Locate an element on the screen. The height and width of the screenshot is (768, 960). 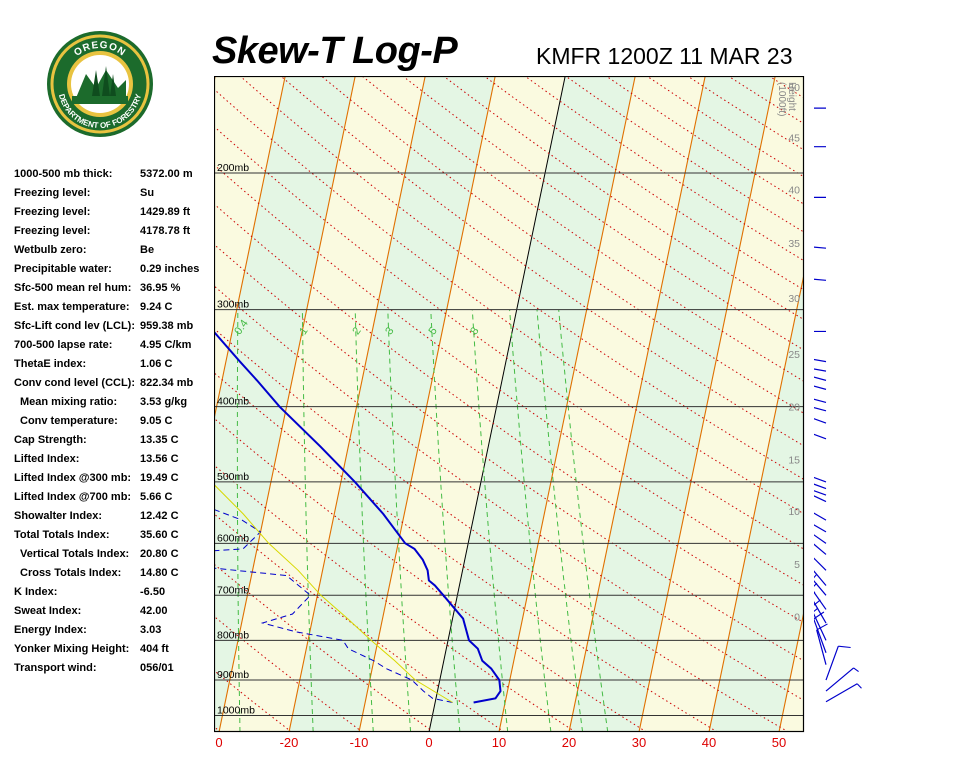
index-label: Mean mixing ratio: is located at coordinates (69, 402).